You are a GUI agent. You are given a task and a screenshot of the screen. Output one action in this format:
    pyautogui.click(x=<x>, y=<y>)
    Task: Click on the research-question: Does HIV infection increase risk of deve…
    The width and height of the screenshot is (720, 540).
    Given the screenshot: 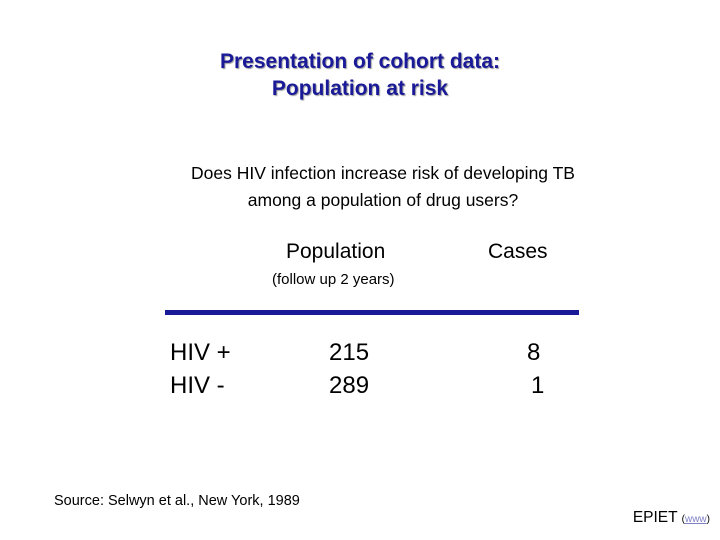 What is the action you would take?
    pyautogui.click(x=360, y=187)
    